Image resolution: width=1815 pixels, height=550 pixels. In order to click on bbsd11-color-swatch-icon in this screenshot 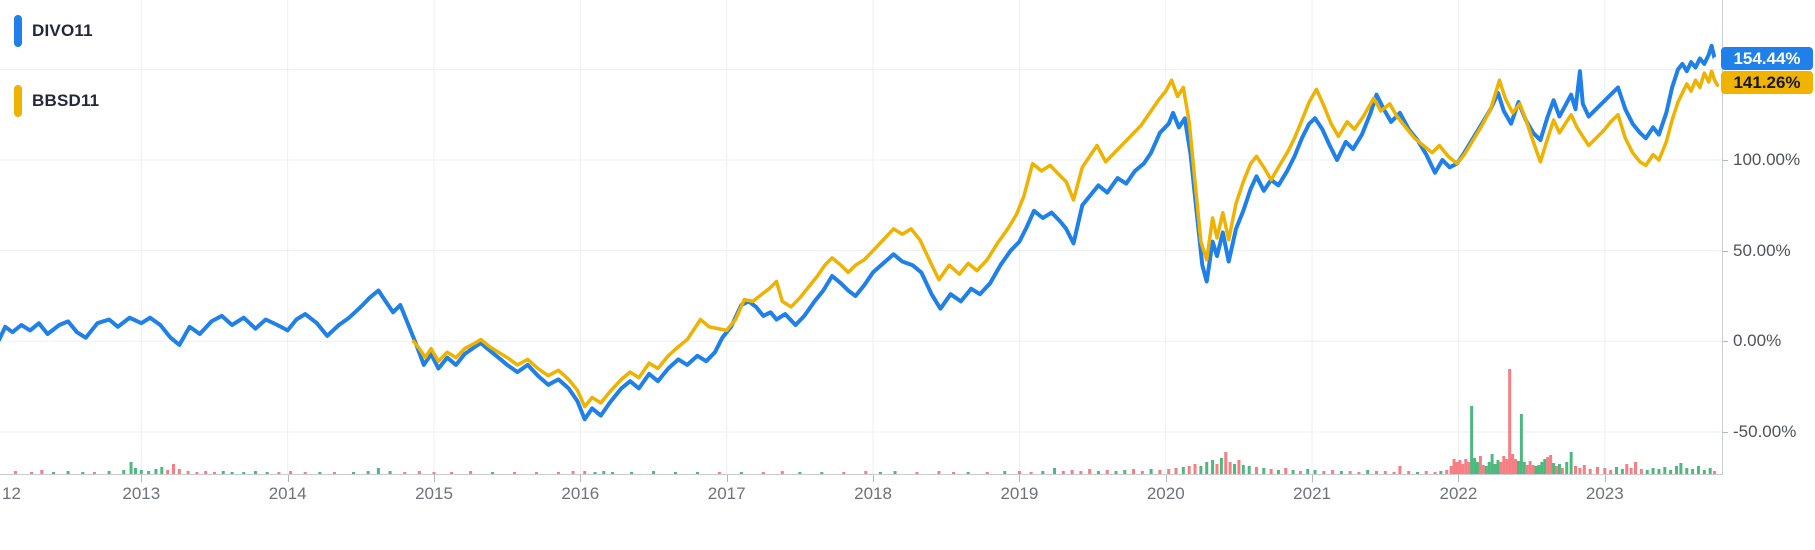, I will do `click(18, 101)`.